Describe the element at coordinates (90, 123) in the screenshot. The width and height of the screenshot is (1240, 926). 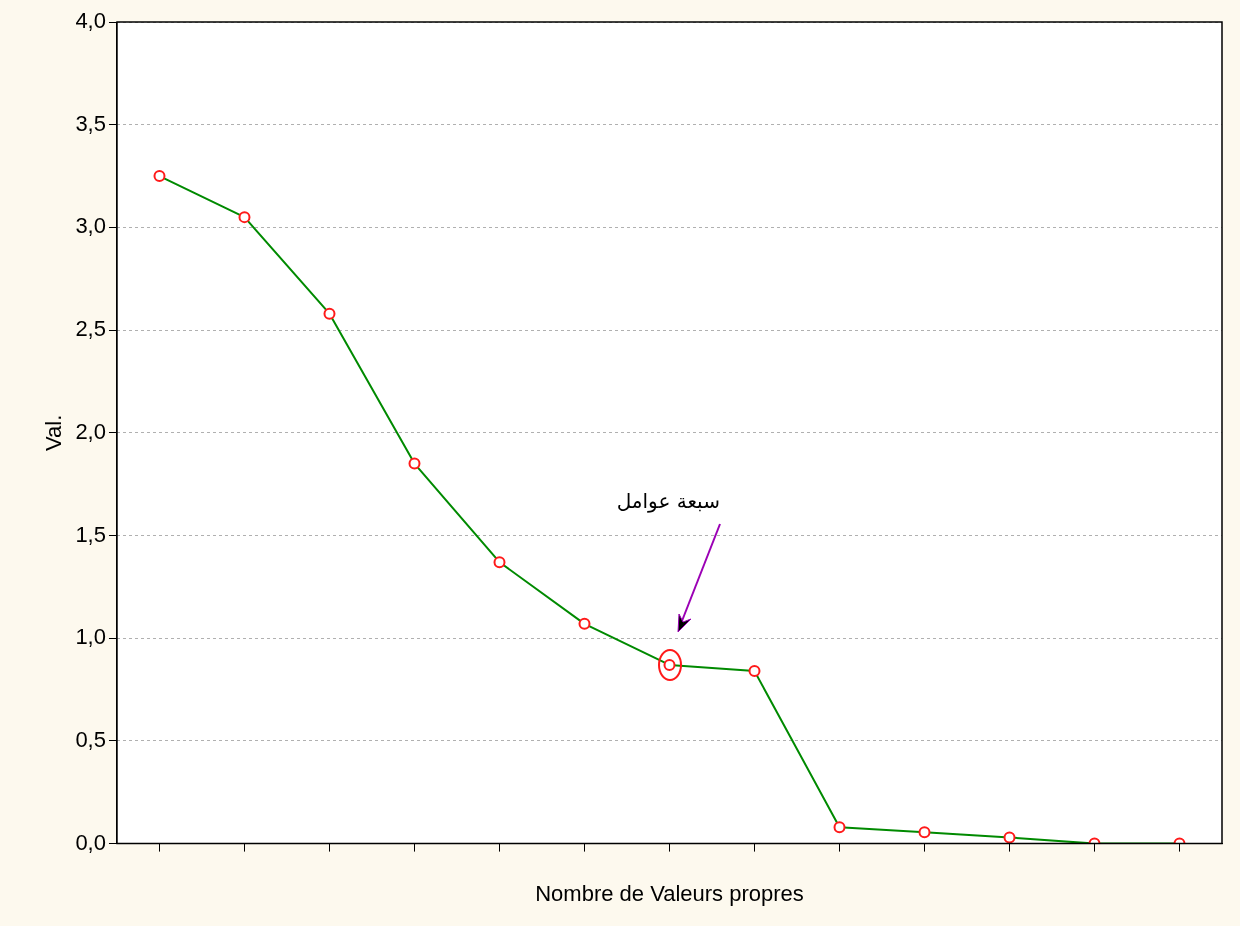
I see `y-tick-label: 3,5` at that location.